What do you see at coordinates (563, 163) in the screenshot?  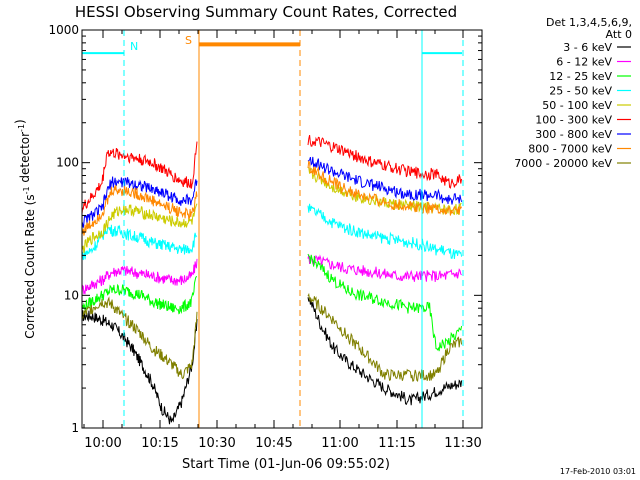 I see `legend-label: 7000 - 20000 keV` at bounding box center [563, 163].